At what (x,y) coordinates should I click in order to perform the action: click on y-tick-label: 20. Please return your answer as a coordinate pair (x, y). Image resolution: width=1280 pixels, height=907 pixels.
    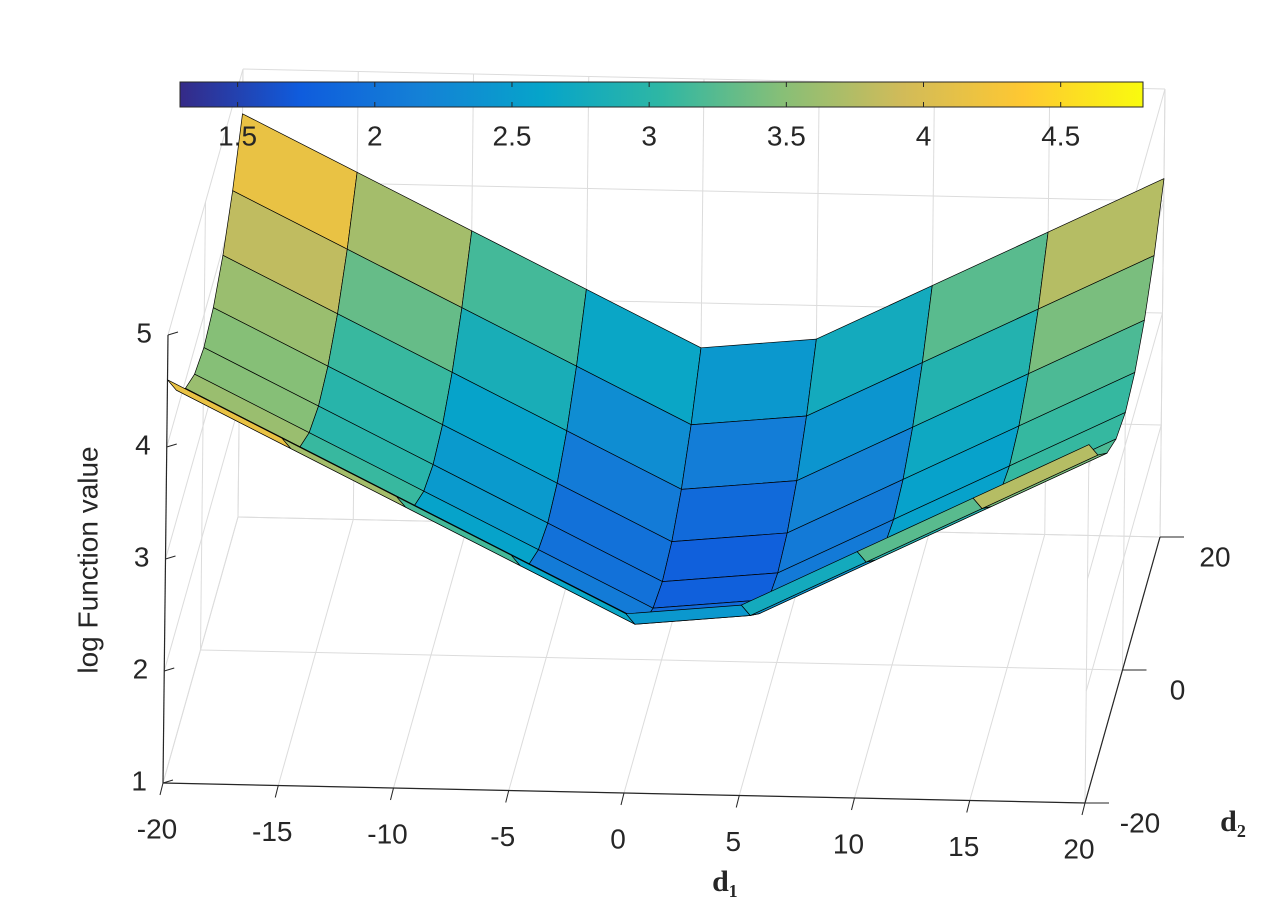
    Looking at the image, I should click on (1214, 556).